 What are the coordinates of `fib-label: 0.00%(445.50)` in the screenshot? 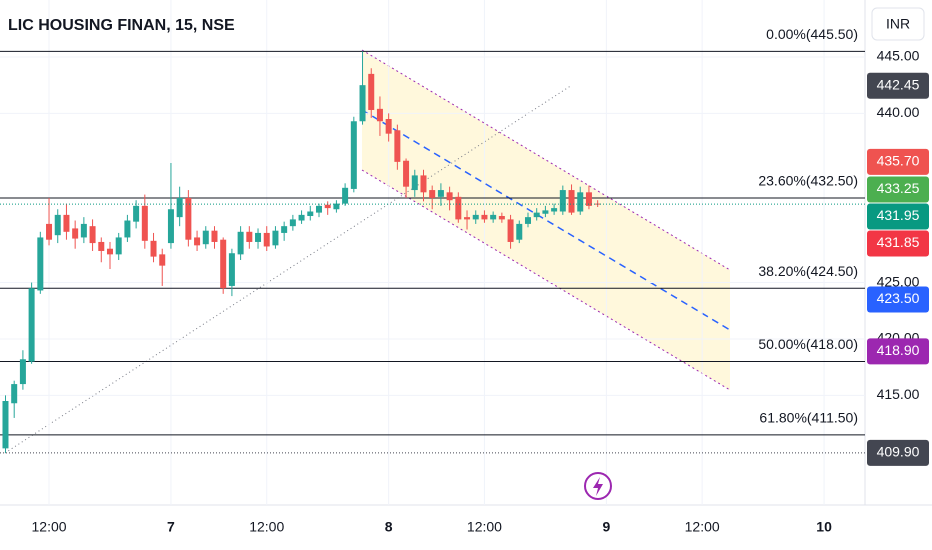 It's located at (812, 34).